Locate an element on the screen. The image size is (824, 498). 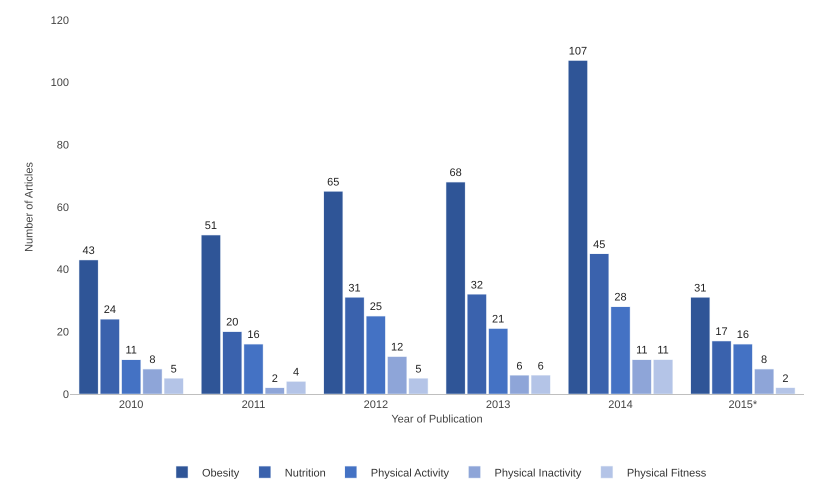
legend-label: Physical Fitness is located at coordinates (666, 473).